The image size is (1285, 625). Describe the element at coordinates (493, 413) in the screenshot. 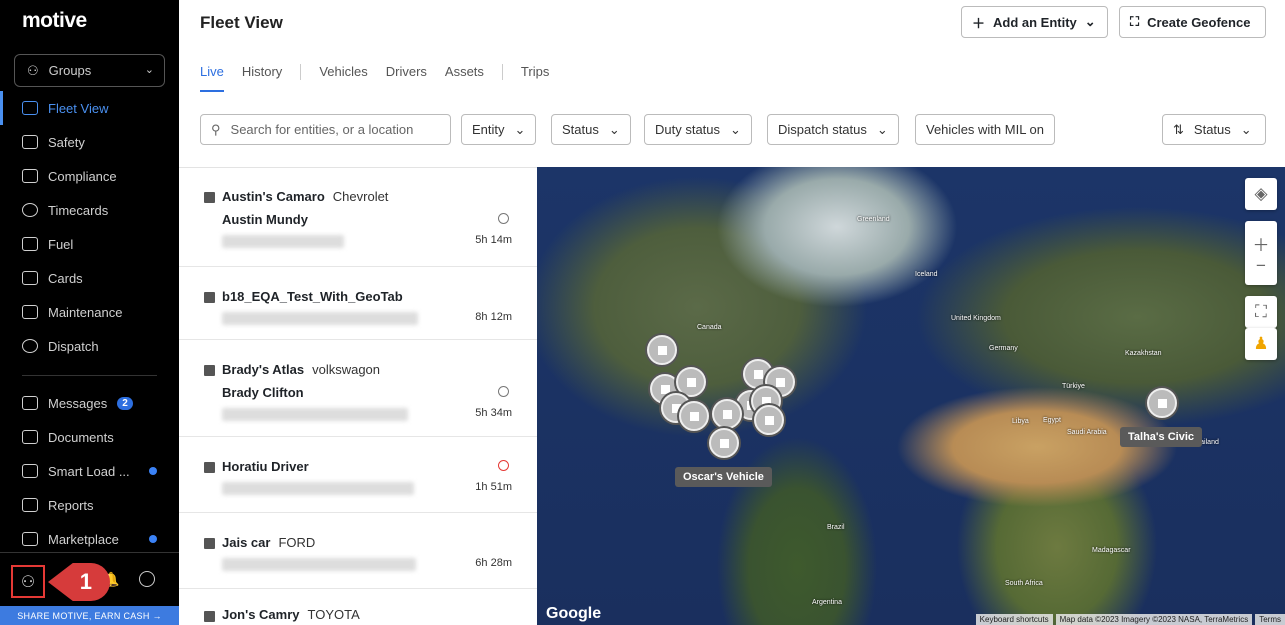

I see `duration: 5h 34m` at that location.